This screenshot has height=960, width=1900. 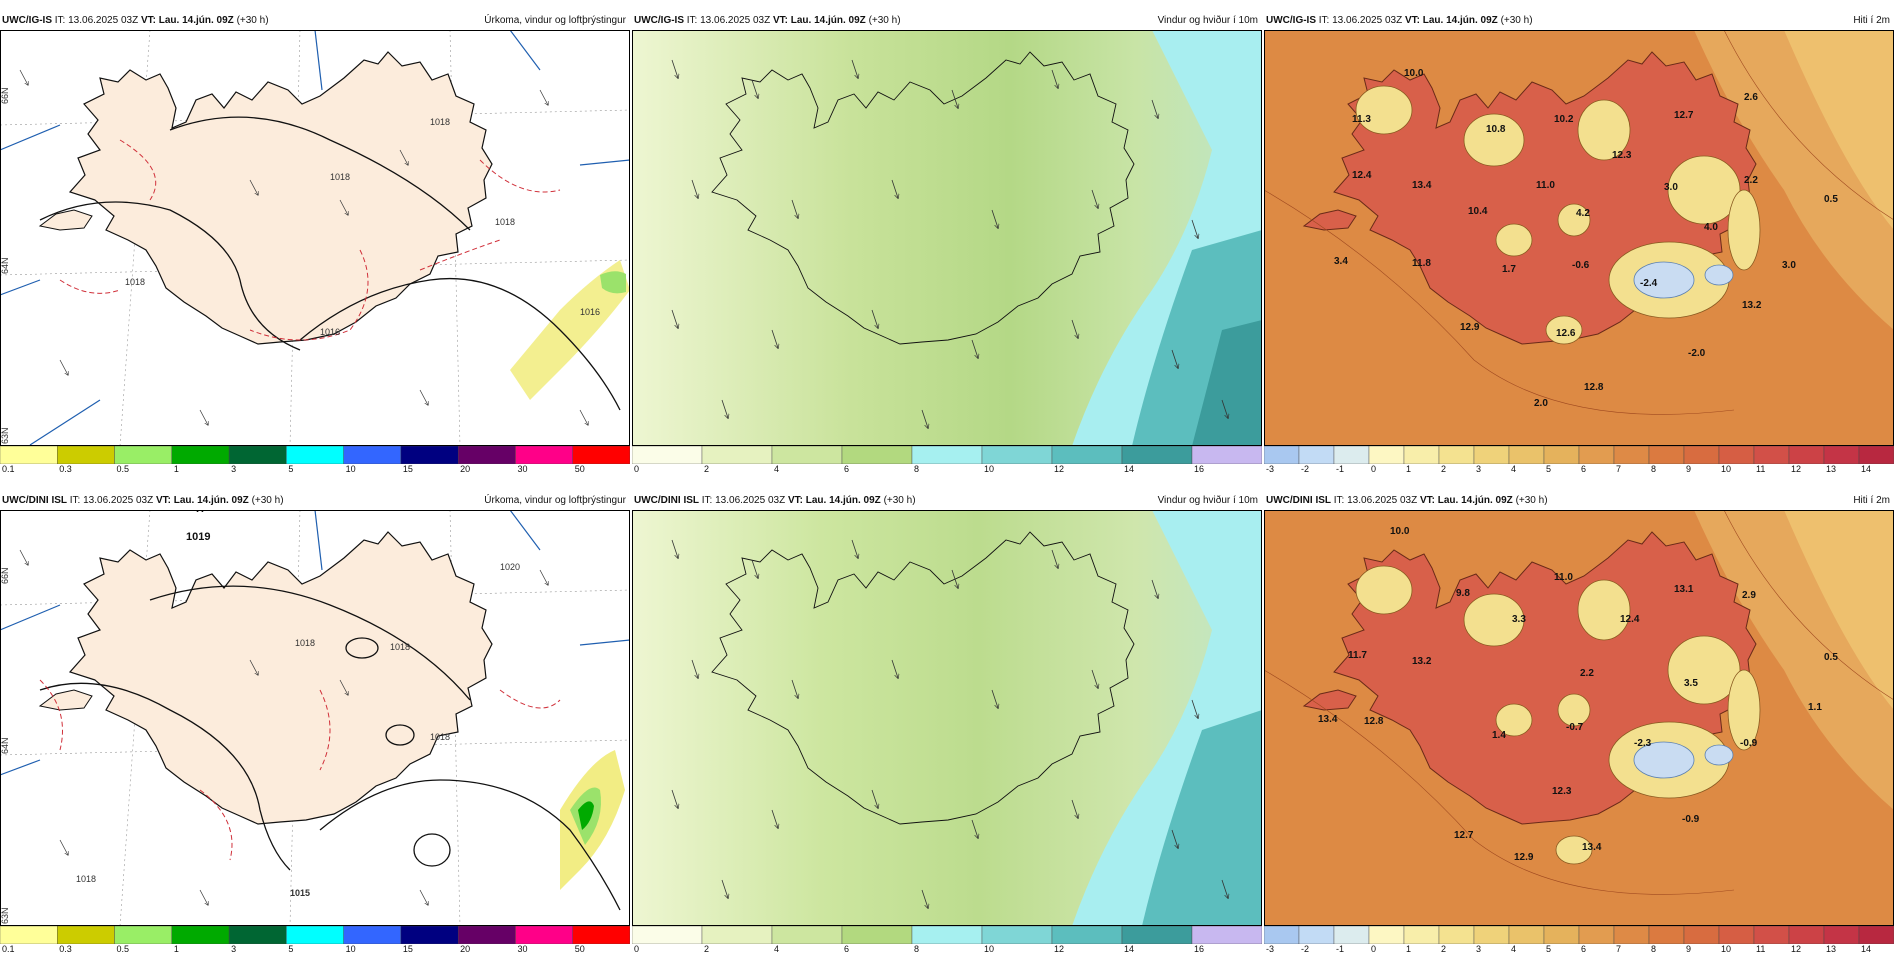 I want to click on temp-value: 1.7, so click(x=1509, y=269).